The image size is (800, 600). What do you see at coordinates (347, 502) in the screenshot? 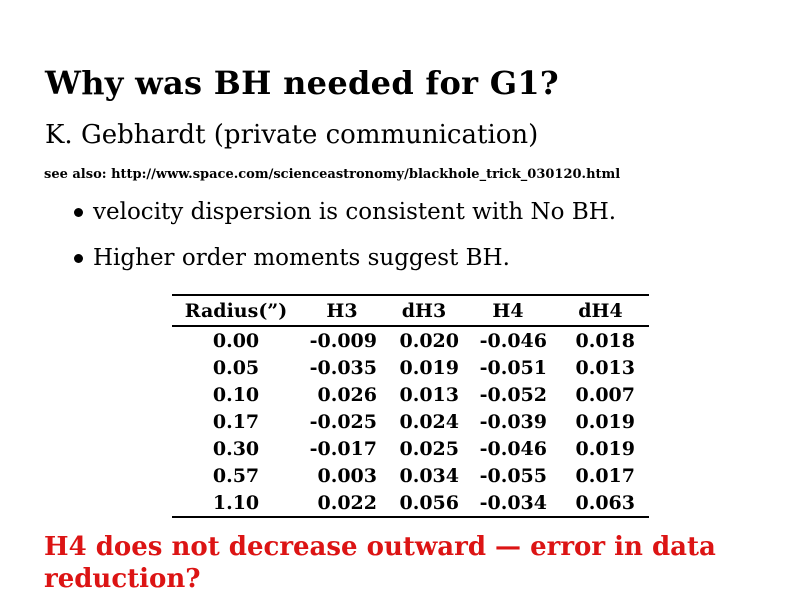
I see `table-cell: 0.022` at bounding box center [347, 502].